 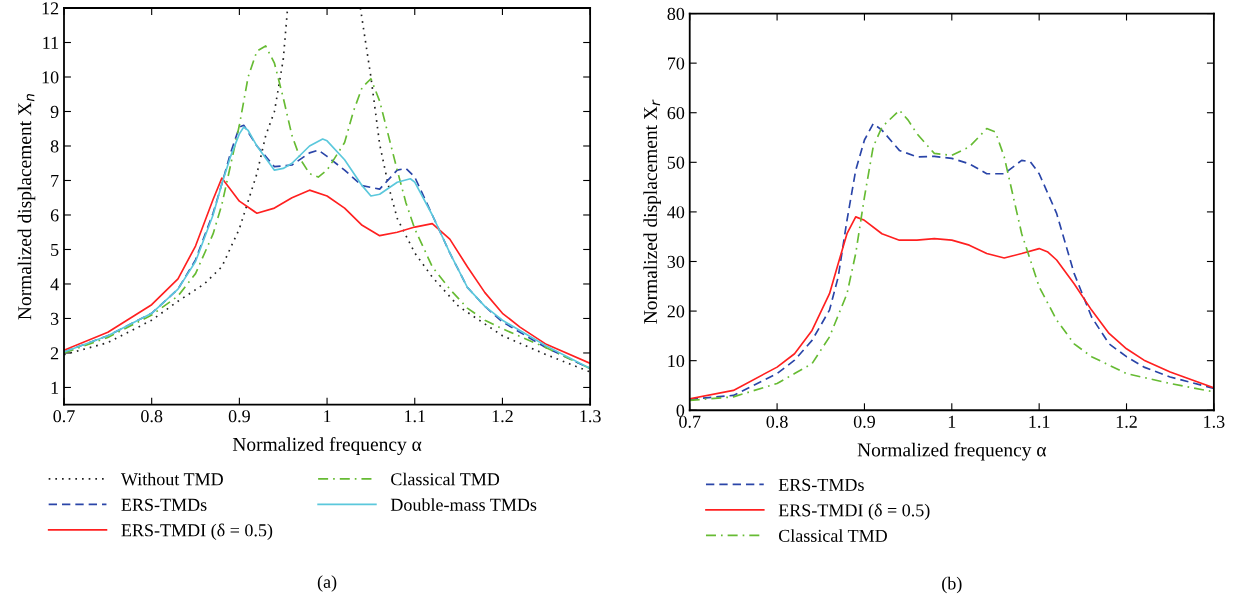 I want to click on y-tick-label: 8, so click(x=54, y=146).